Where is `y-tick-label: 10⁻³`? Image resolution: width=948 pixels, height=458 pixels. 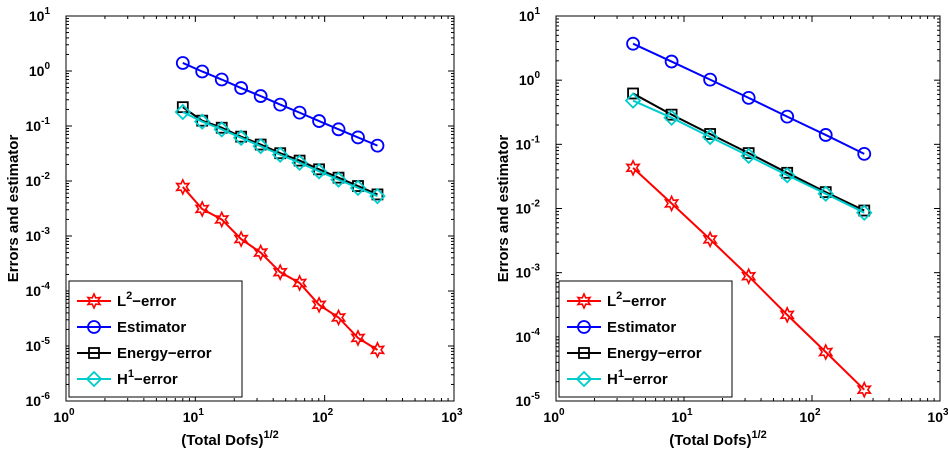
y-tick-label: 10⁻³ is located at coordinates (38, 235).